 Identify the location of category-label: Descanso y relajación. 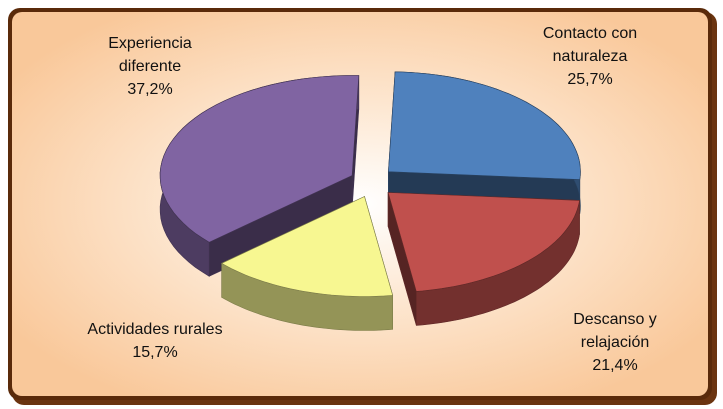
(615, 331).